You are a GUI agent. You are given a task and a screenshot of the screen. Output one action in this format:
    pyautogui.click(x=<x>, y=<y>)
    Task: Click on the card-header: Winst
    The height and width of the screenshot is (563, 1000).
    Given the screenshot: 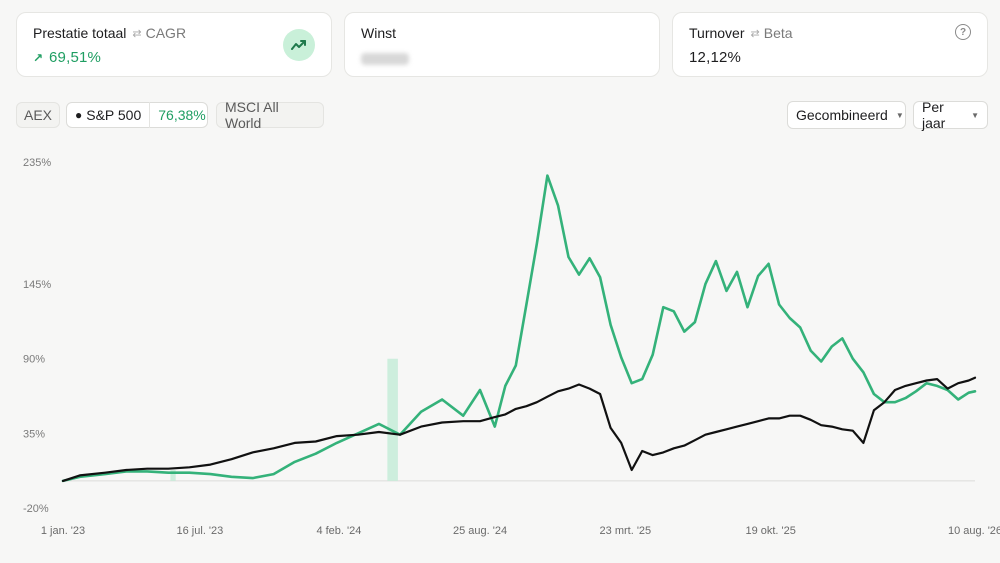 What is the action you would take?
    pyautogui.click(x=502, y=33)
    